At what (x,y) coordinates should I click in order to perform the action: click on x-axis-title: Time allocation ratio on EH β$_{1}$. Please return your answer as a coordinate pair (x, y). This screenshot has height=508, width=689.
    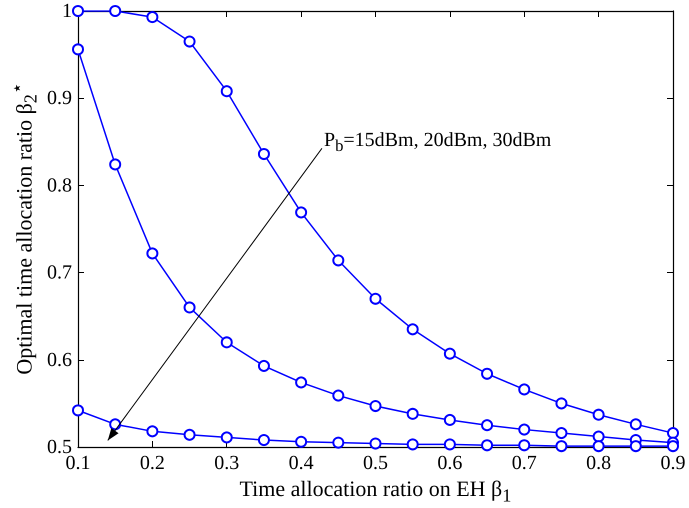
    Looking at the image, I should click on (376, 491).